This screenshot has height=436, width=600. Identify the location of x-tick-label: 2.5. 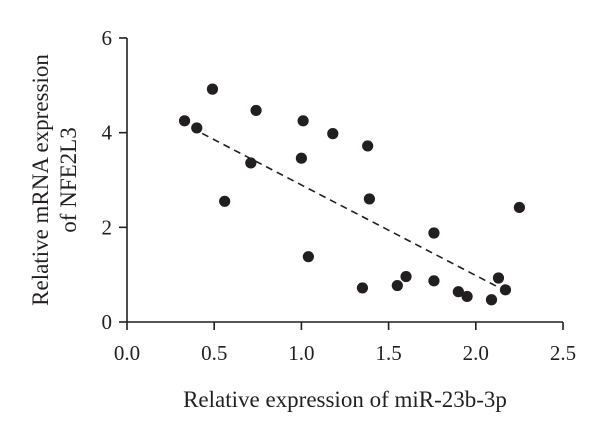
(563, 353).